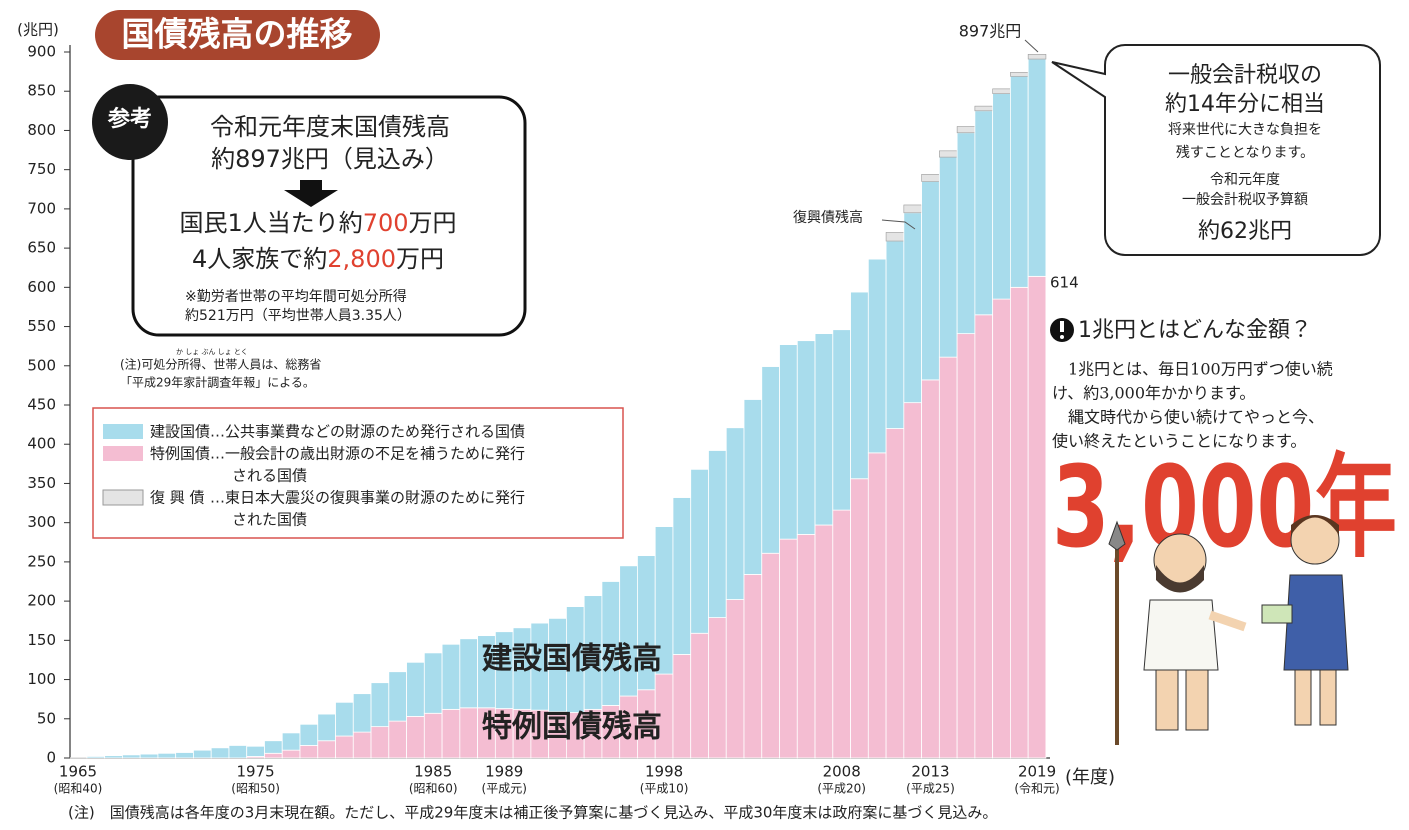 The height and width of the screenshot is (830, 1409). I want to click on x-tick-label: 1975, so click(256, 772).